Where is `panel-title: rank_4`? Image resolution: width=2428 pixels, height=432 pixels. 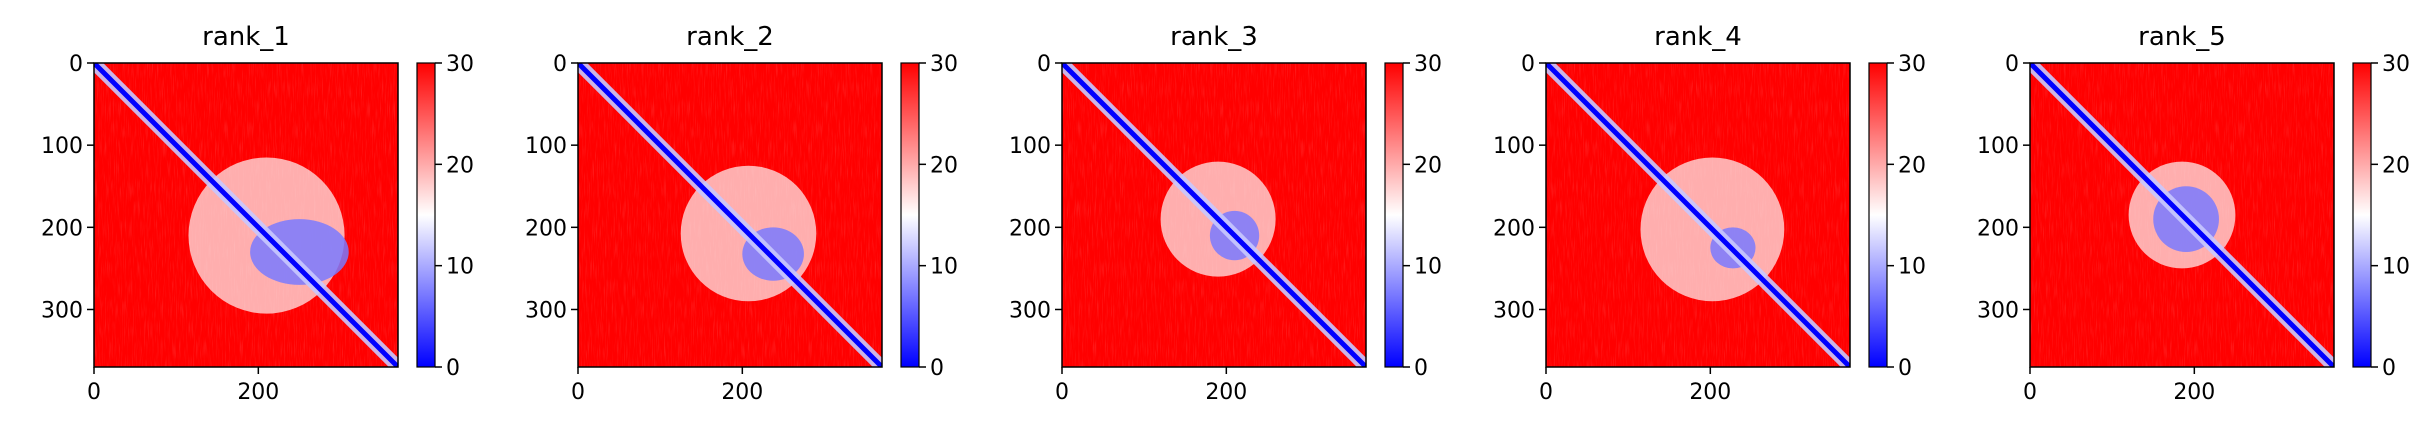 panel-title: rank_4 is located at coordinates (1698, 37).